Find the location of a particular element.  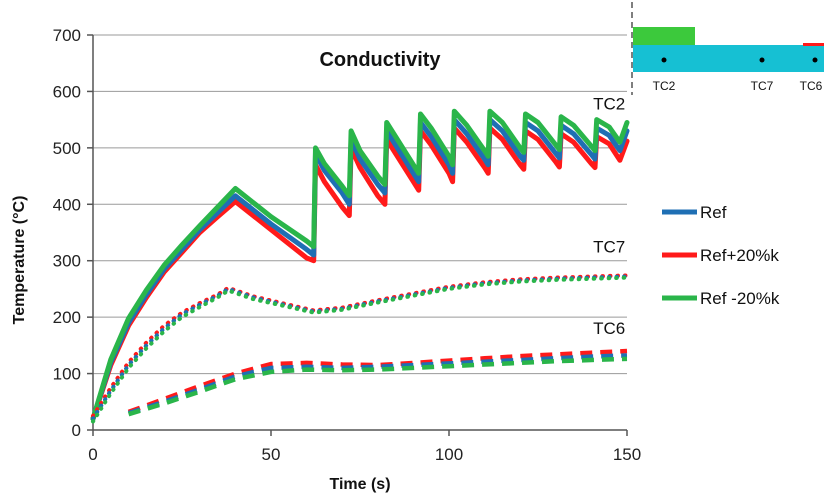

series-tc6-ref is located at coordinates (377, 384).